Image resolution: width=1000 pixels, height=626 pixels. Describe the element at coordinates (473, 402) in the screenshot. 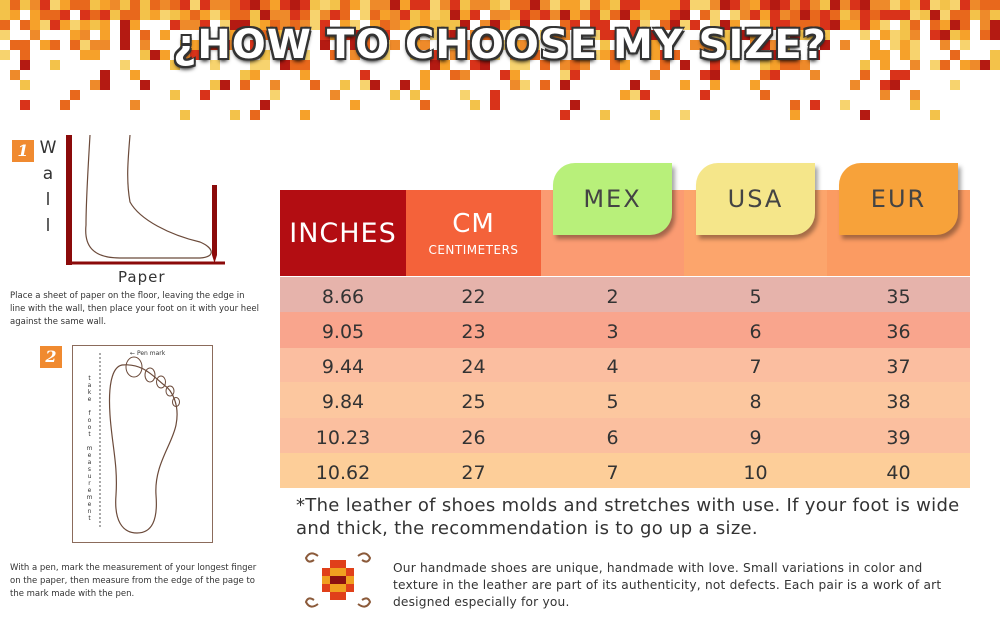

I see `table-cell: 25` at that location.